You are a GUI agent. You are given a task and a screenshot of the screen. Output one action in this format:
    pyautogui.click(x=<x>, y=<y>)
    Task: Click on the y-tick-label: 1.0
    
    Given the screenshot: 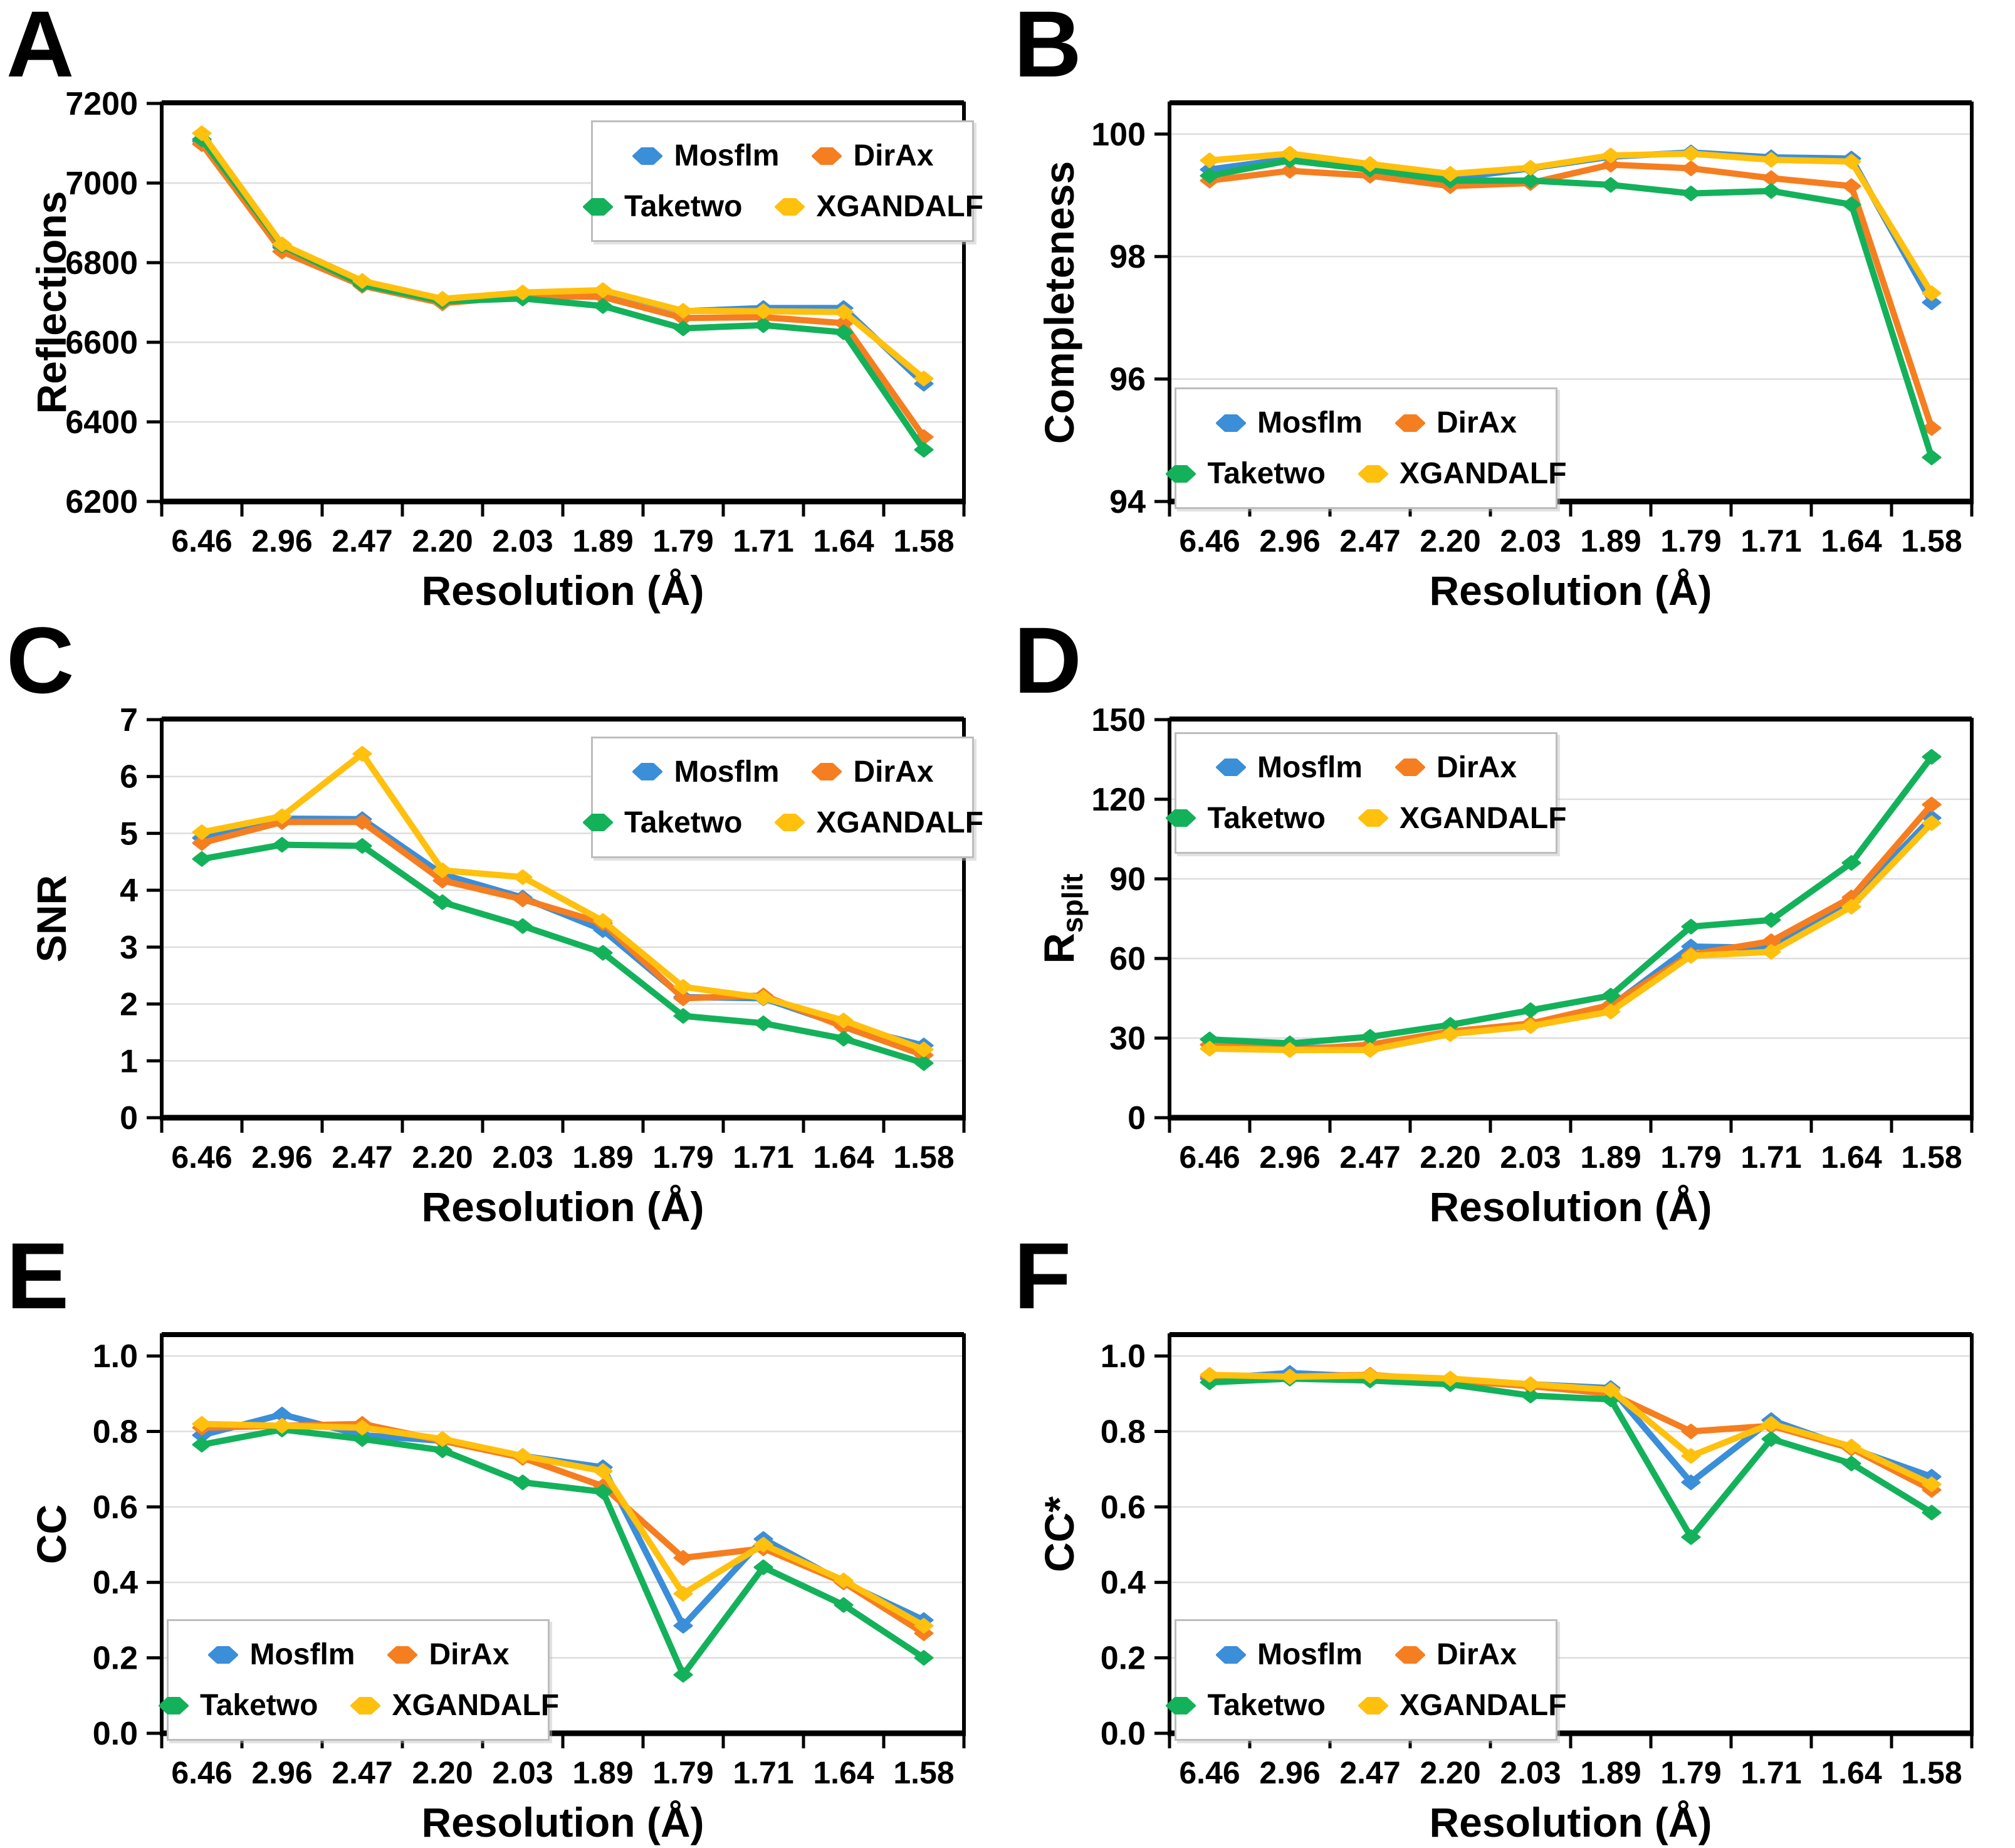 What is the action you would take?
    pyautogui.click(x=116, y=1356)
    